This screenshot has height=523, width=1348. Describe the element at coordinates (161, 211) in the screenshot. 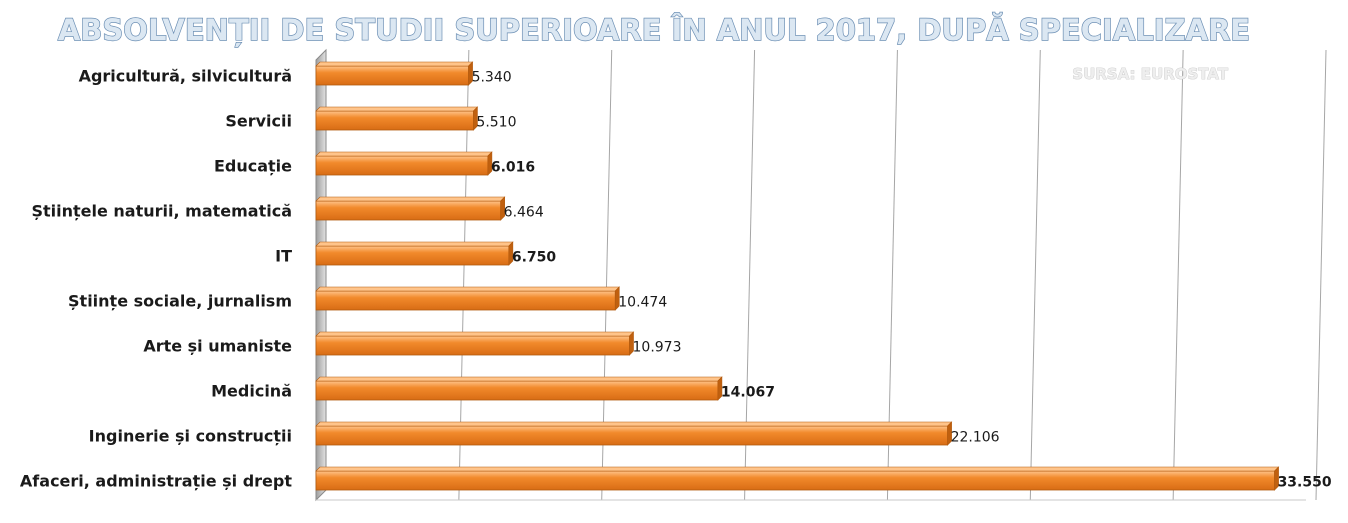

I see `category-label: Științele naturii, matematică` at that location.